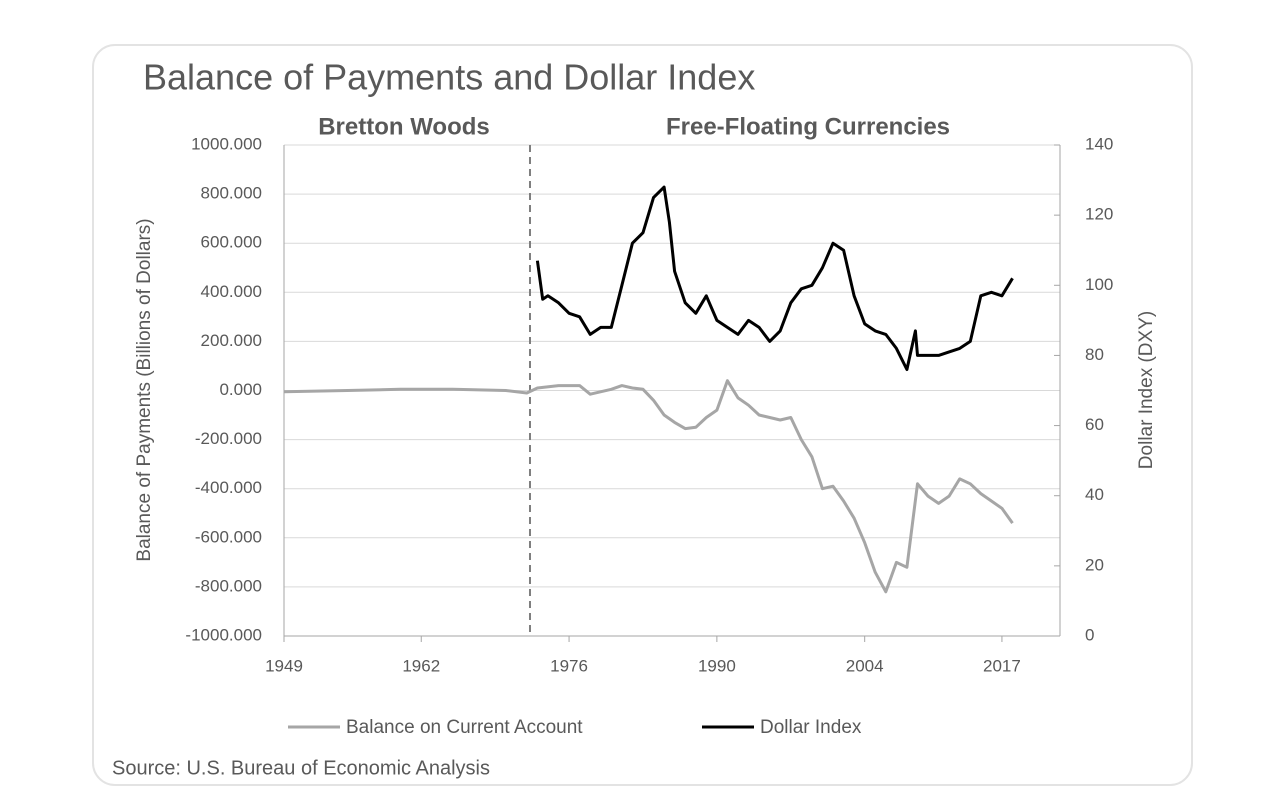 The height and width of the screenshot is (812, 1284). Describe the element at coordinates (228, 487) in the screenshot. I see `y-tick-label: -400.000` at that location.